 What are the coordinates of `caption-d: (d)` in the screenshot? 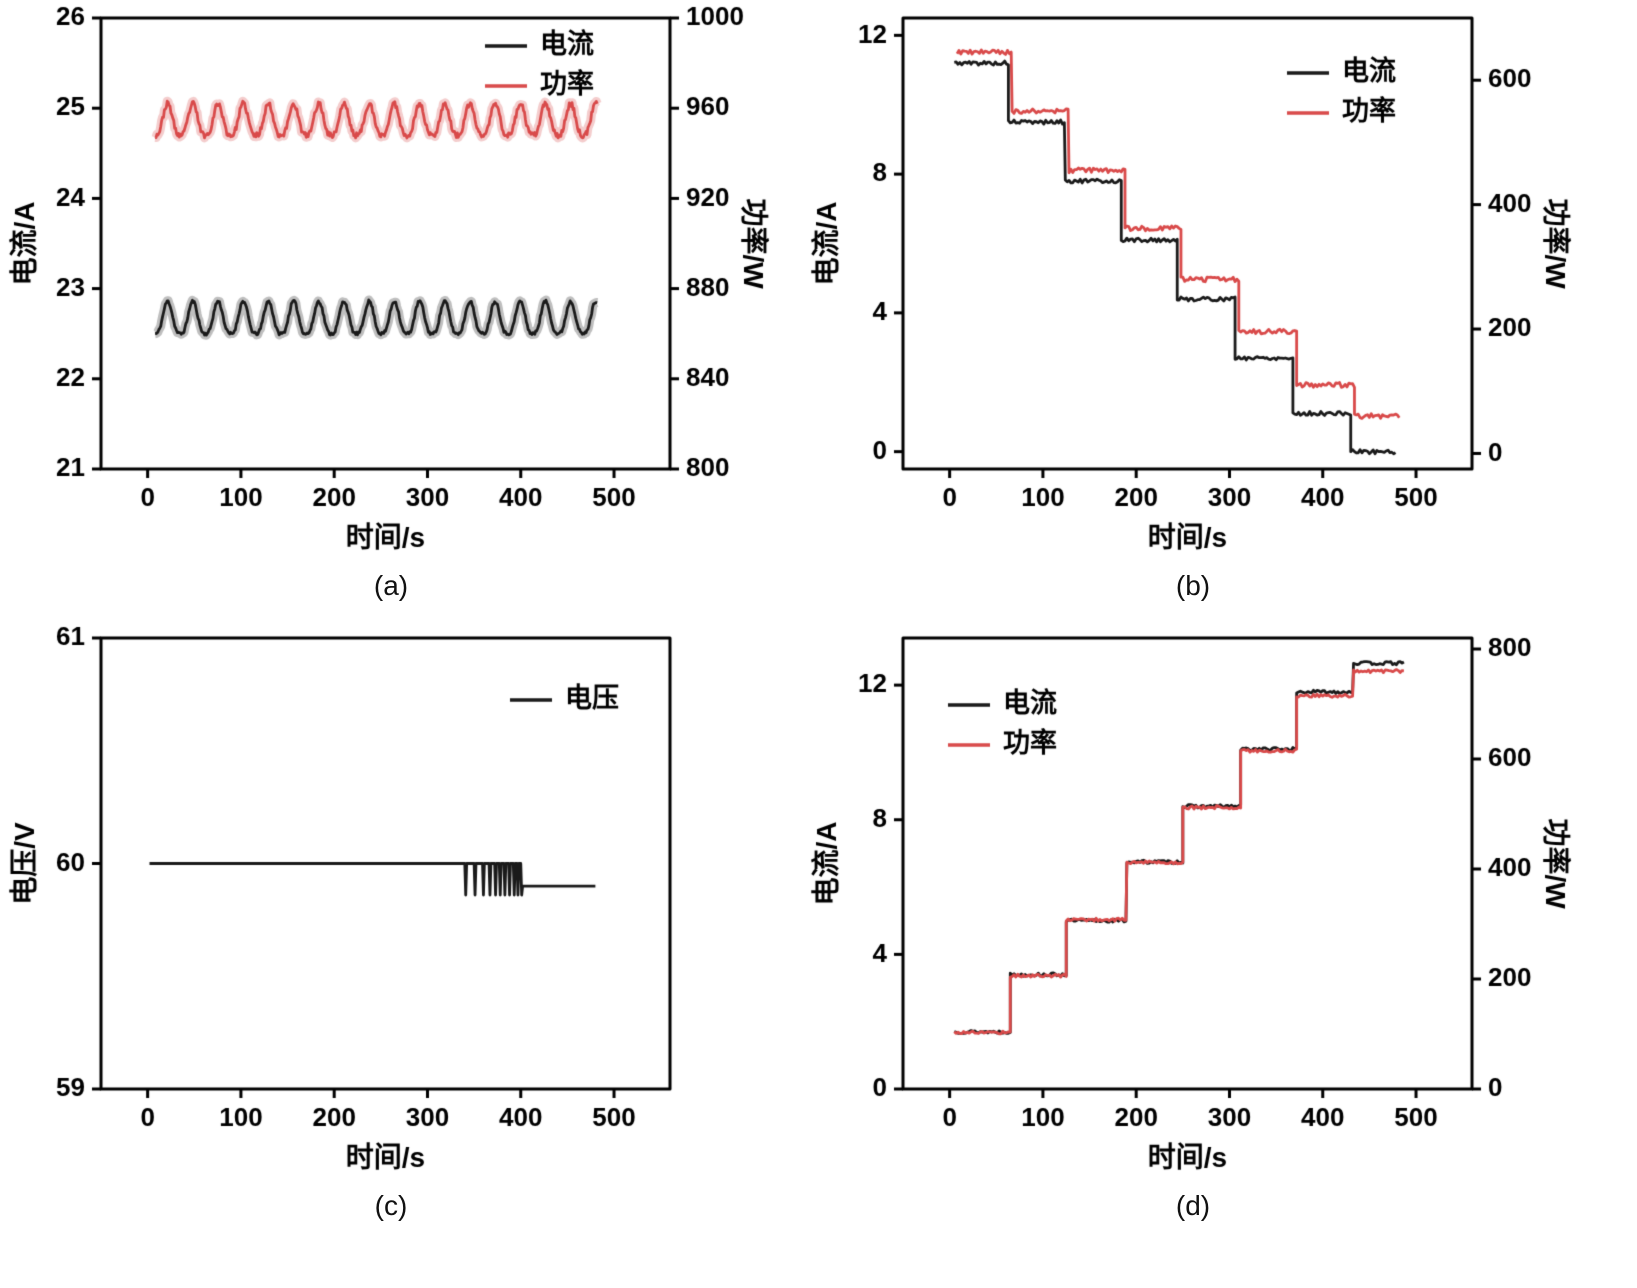 It's located at (1193, 1205).